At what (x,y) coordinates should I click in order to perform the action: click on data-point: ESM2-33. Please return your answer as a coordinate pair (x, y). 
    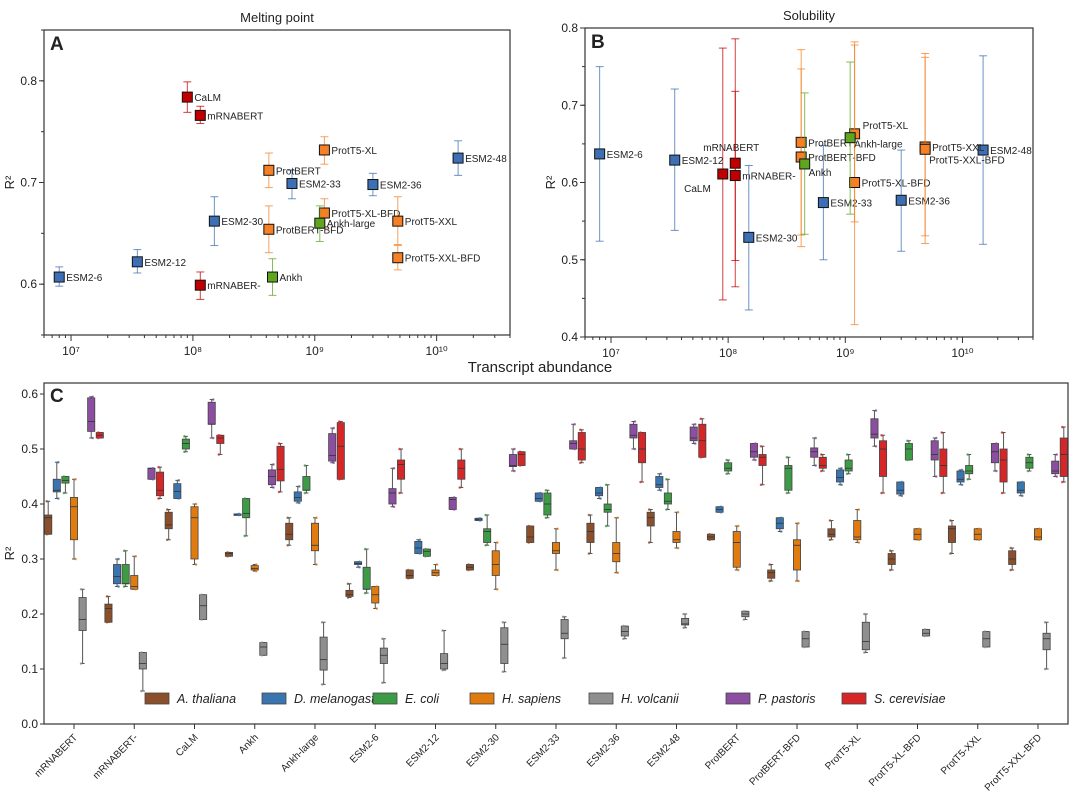
    Looking at the image, I should click on (845, 202).